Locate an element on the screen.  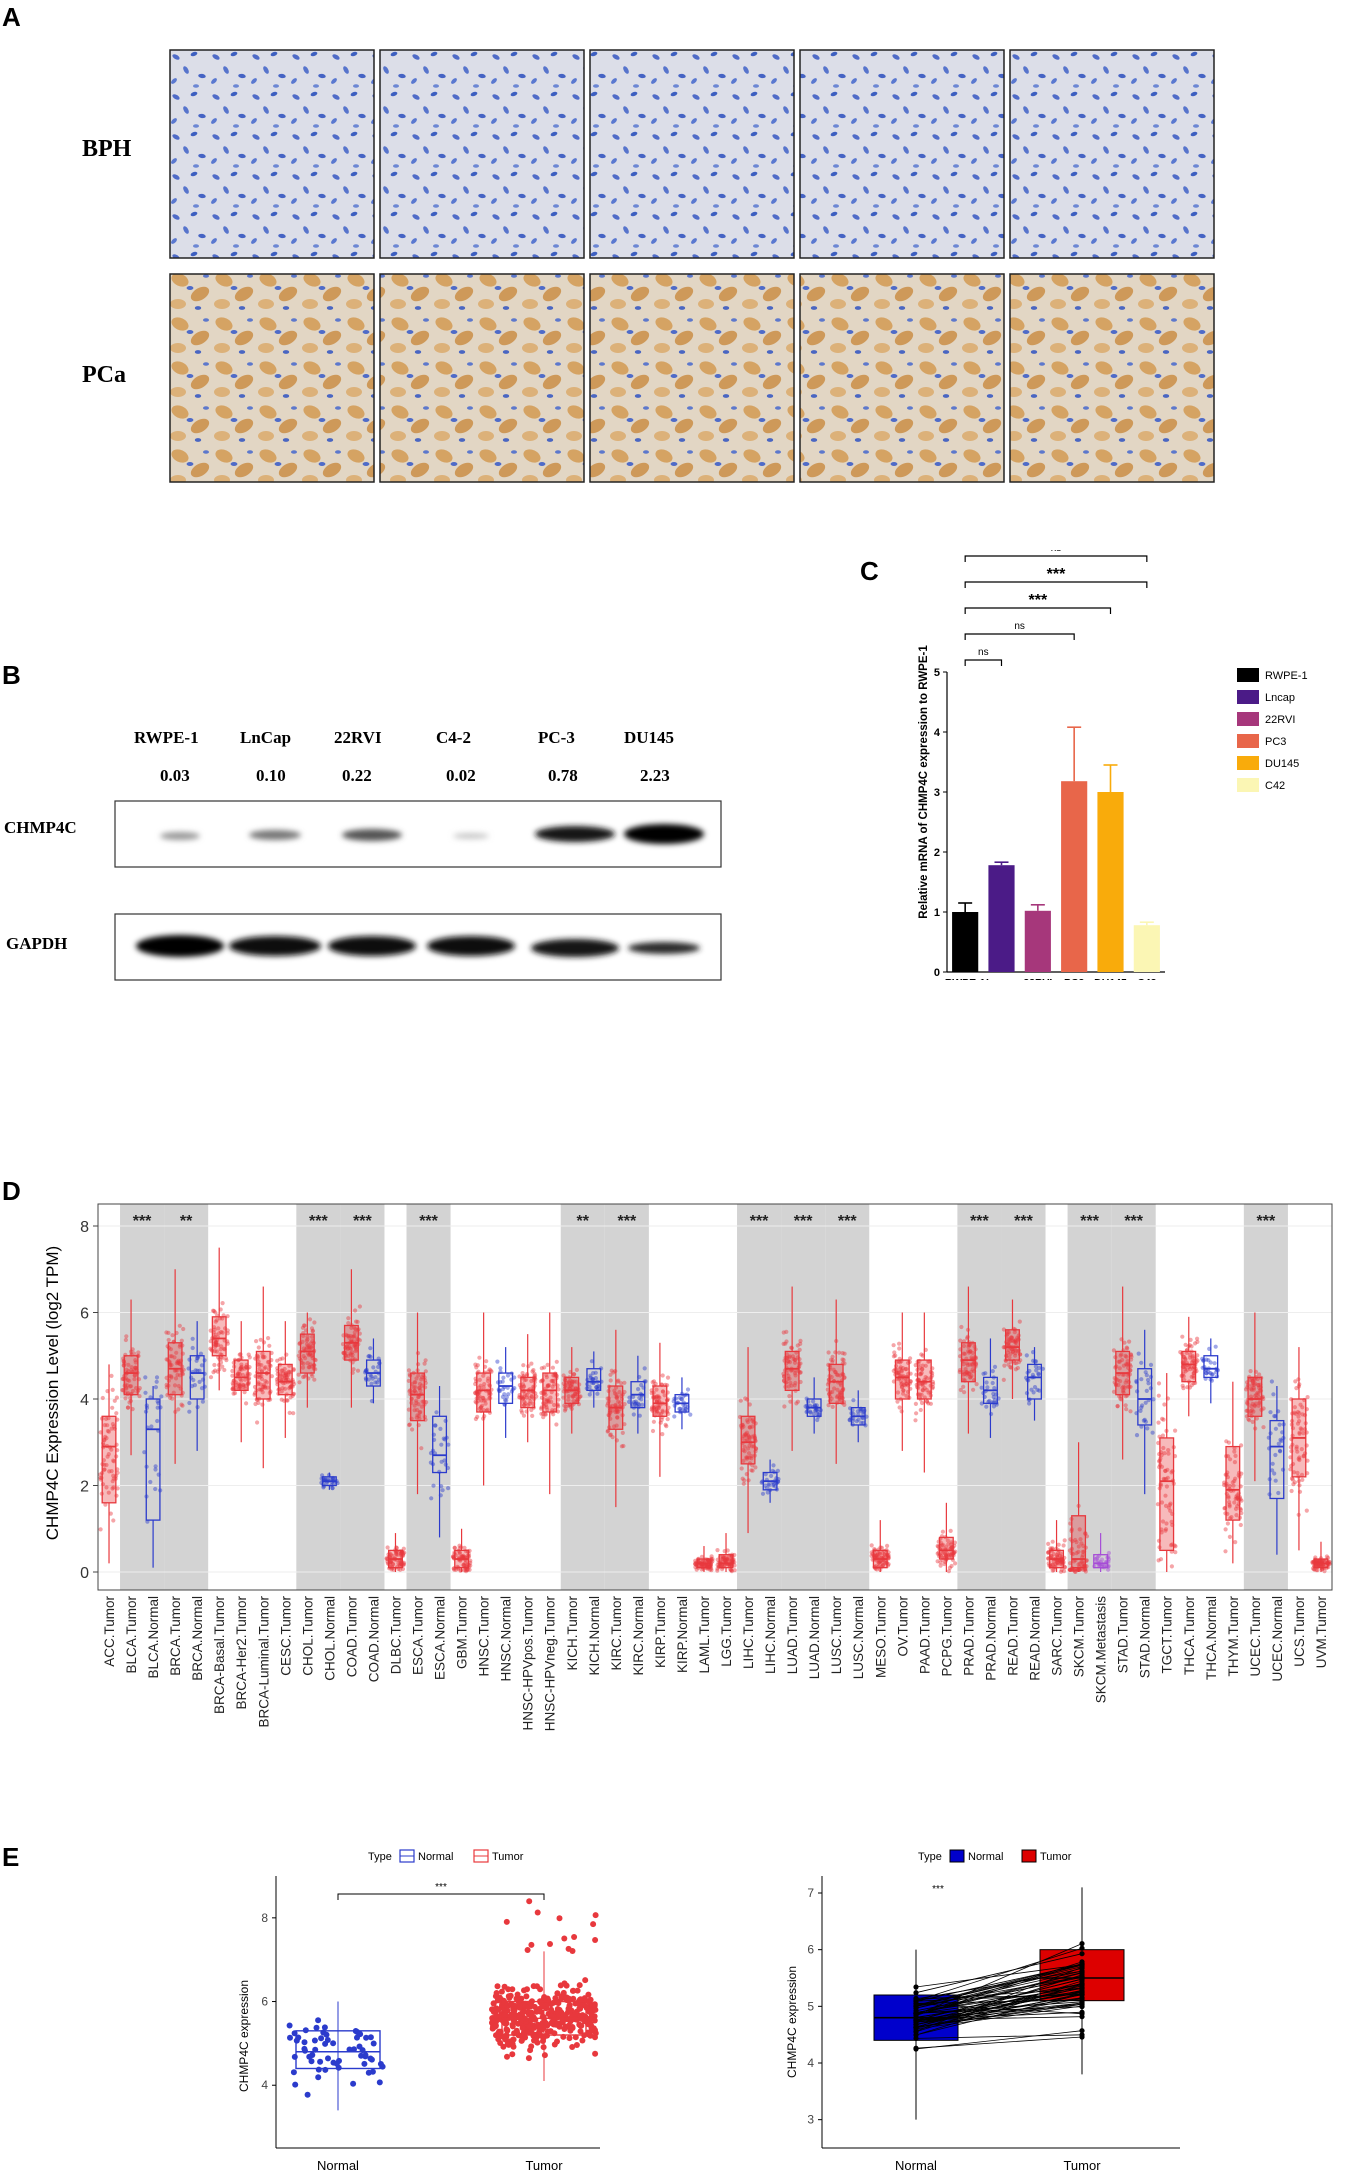
er-point is located at coordinates (1082, 1979).